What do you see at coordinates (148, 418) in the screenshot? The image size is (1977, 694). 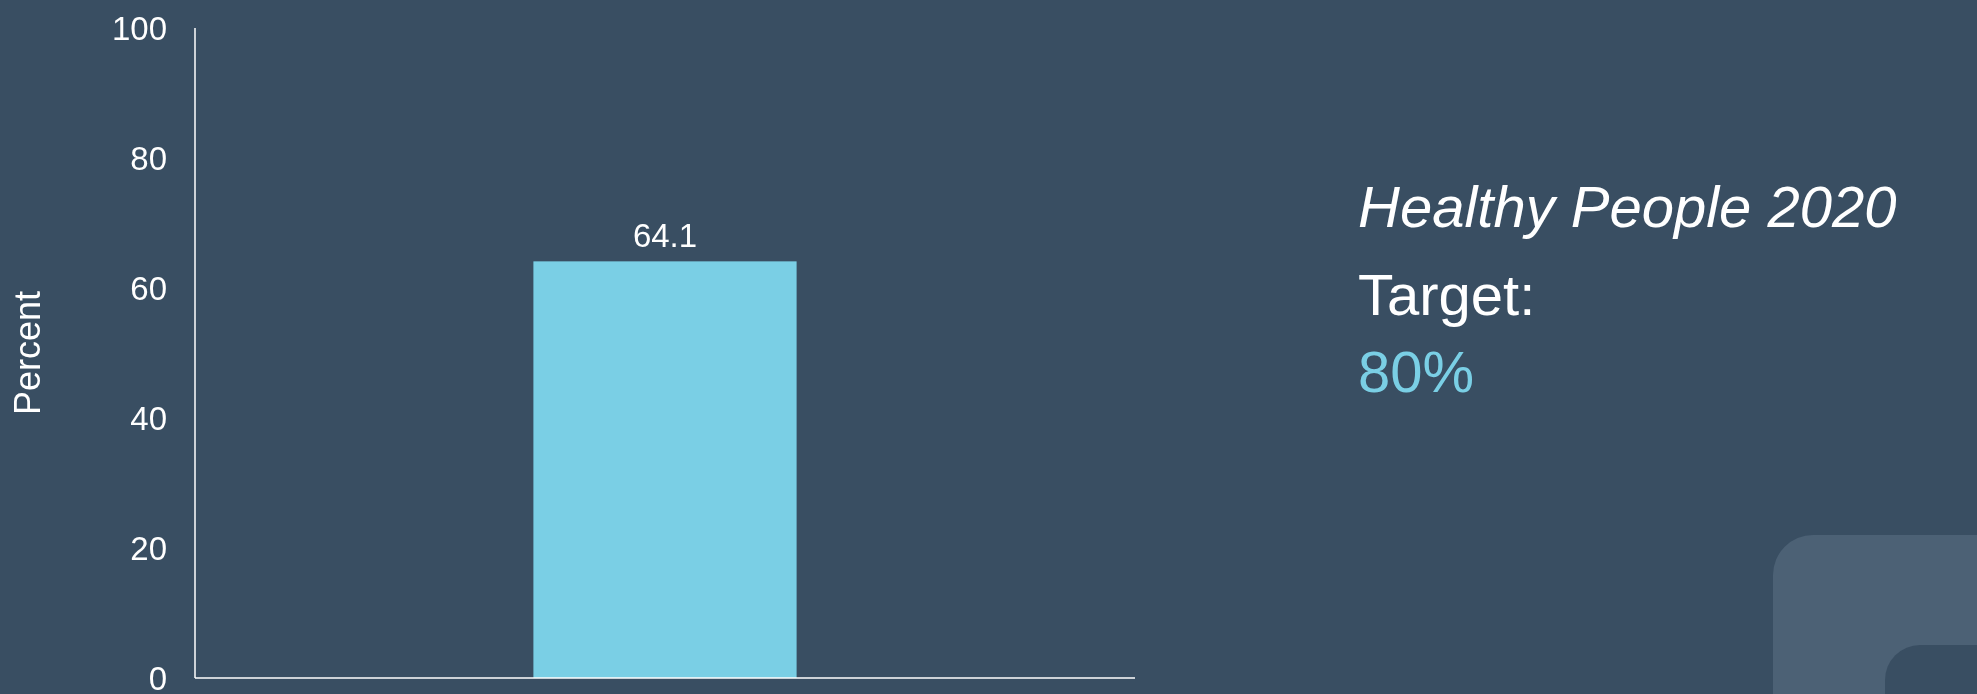 I see `y-tick-label: 40` at bounding box center [148, 418].